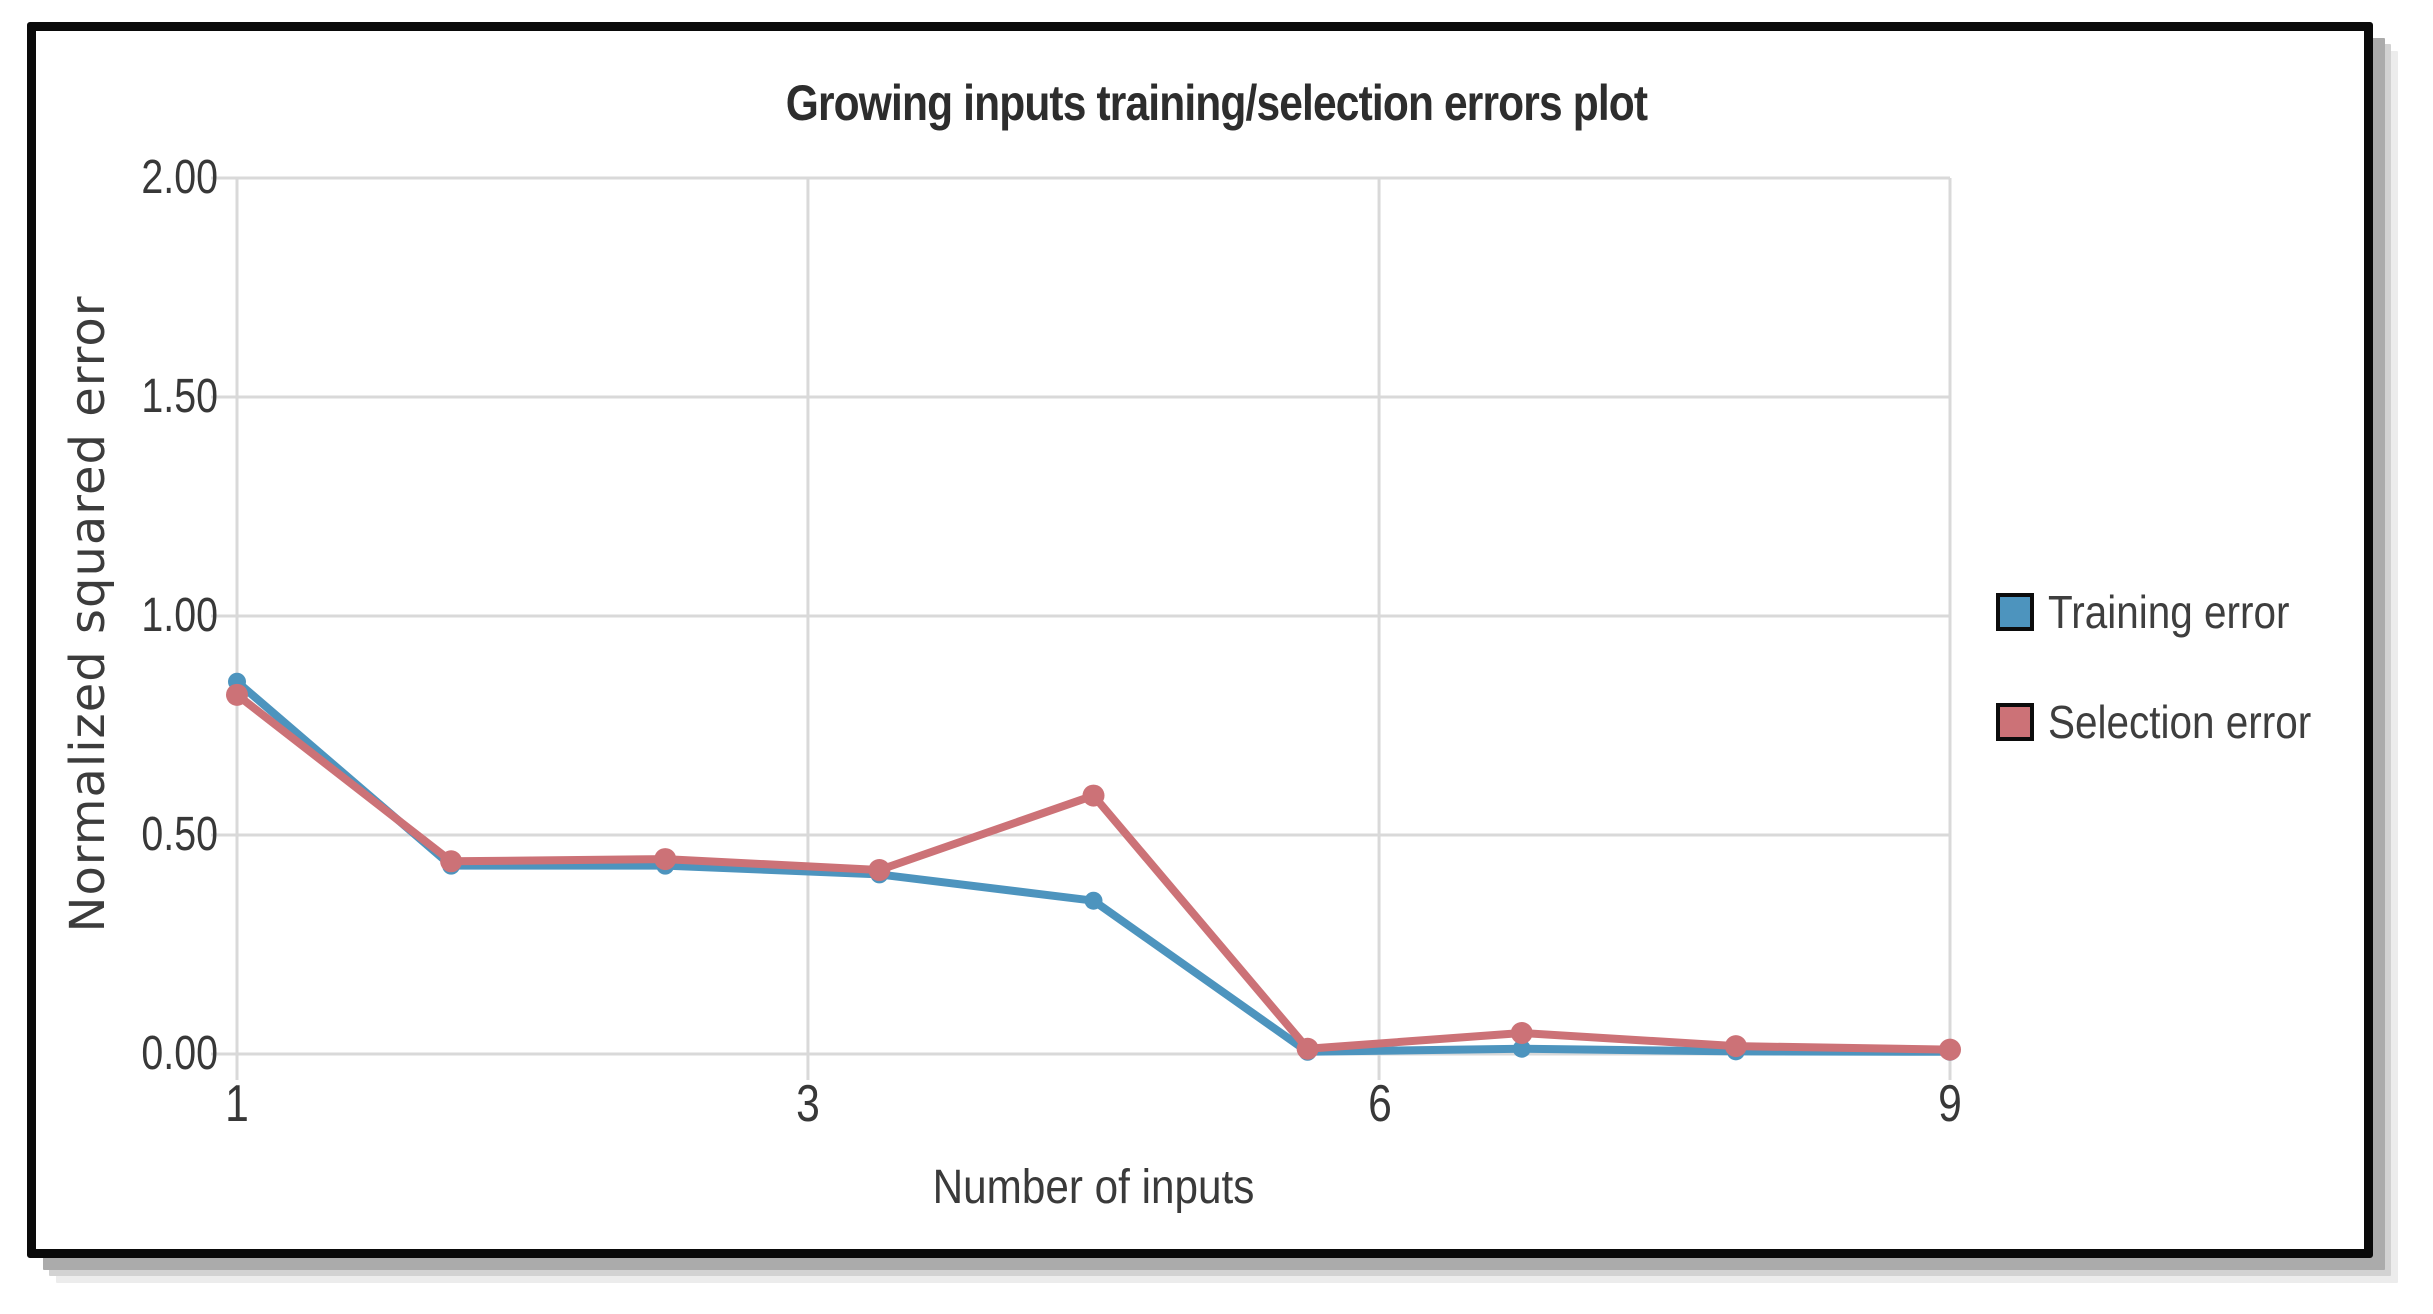 This screenshot has height=1314, width=2433. Describe the element at coordinates (2015, 612) in the screenshot. I see `training-error-swatch-icon` at that location.